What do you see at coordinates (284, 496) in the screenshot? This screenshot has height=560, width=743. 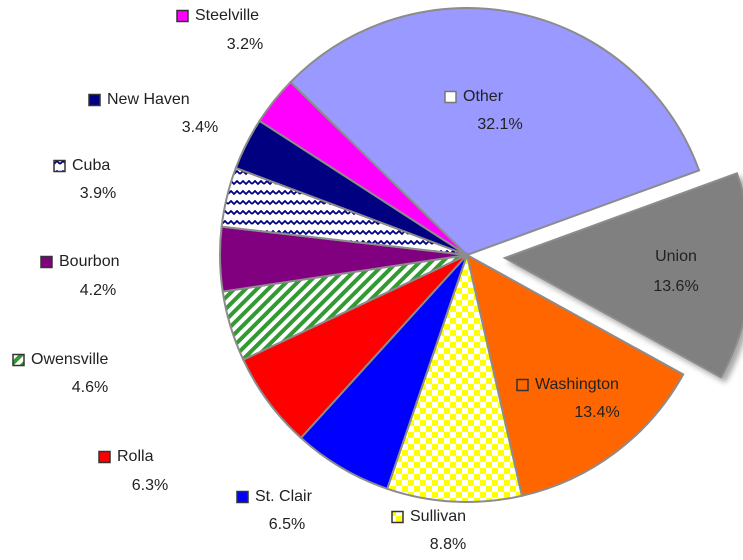 I see `category-label: St. Clair` at bounding box center [284, 496].